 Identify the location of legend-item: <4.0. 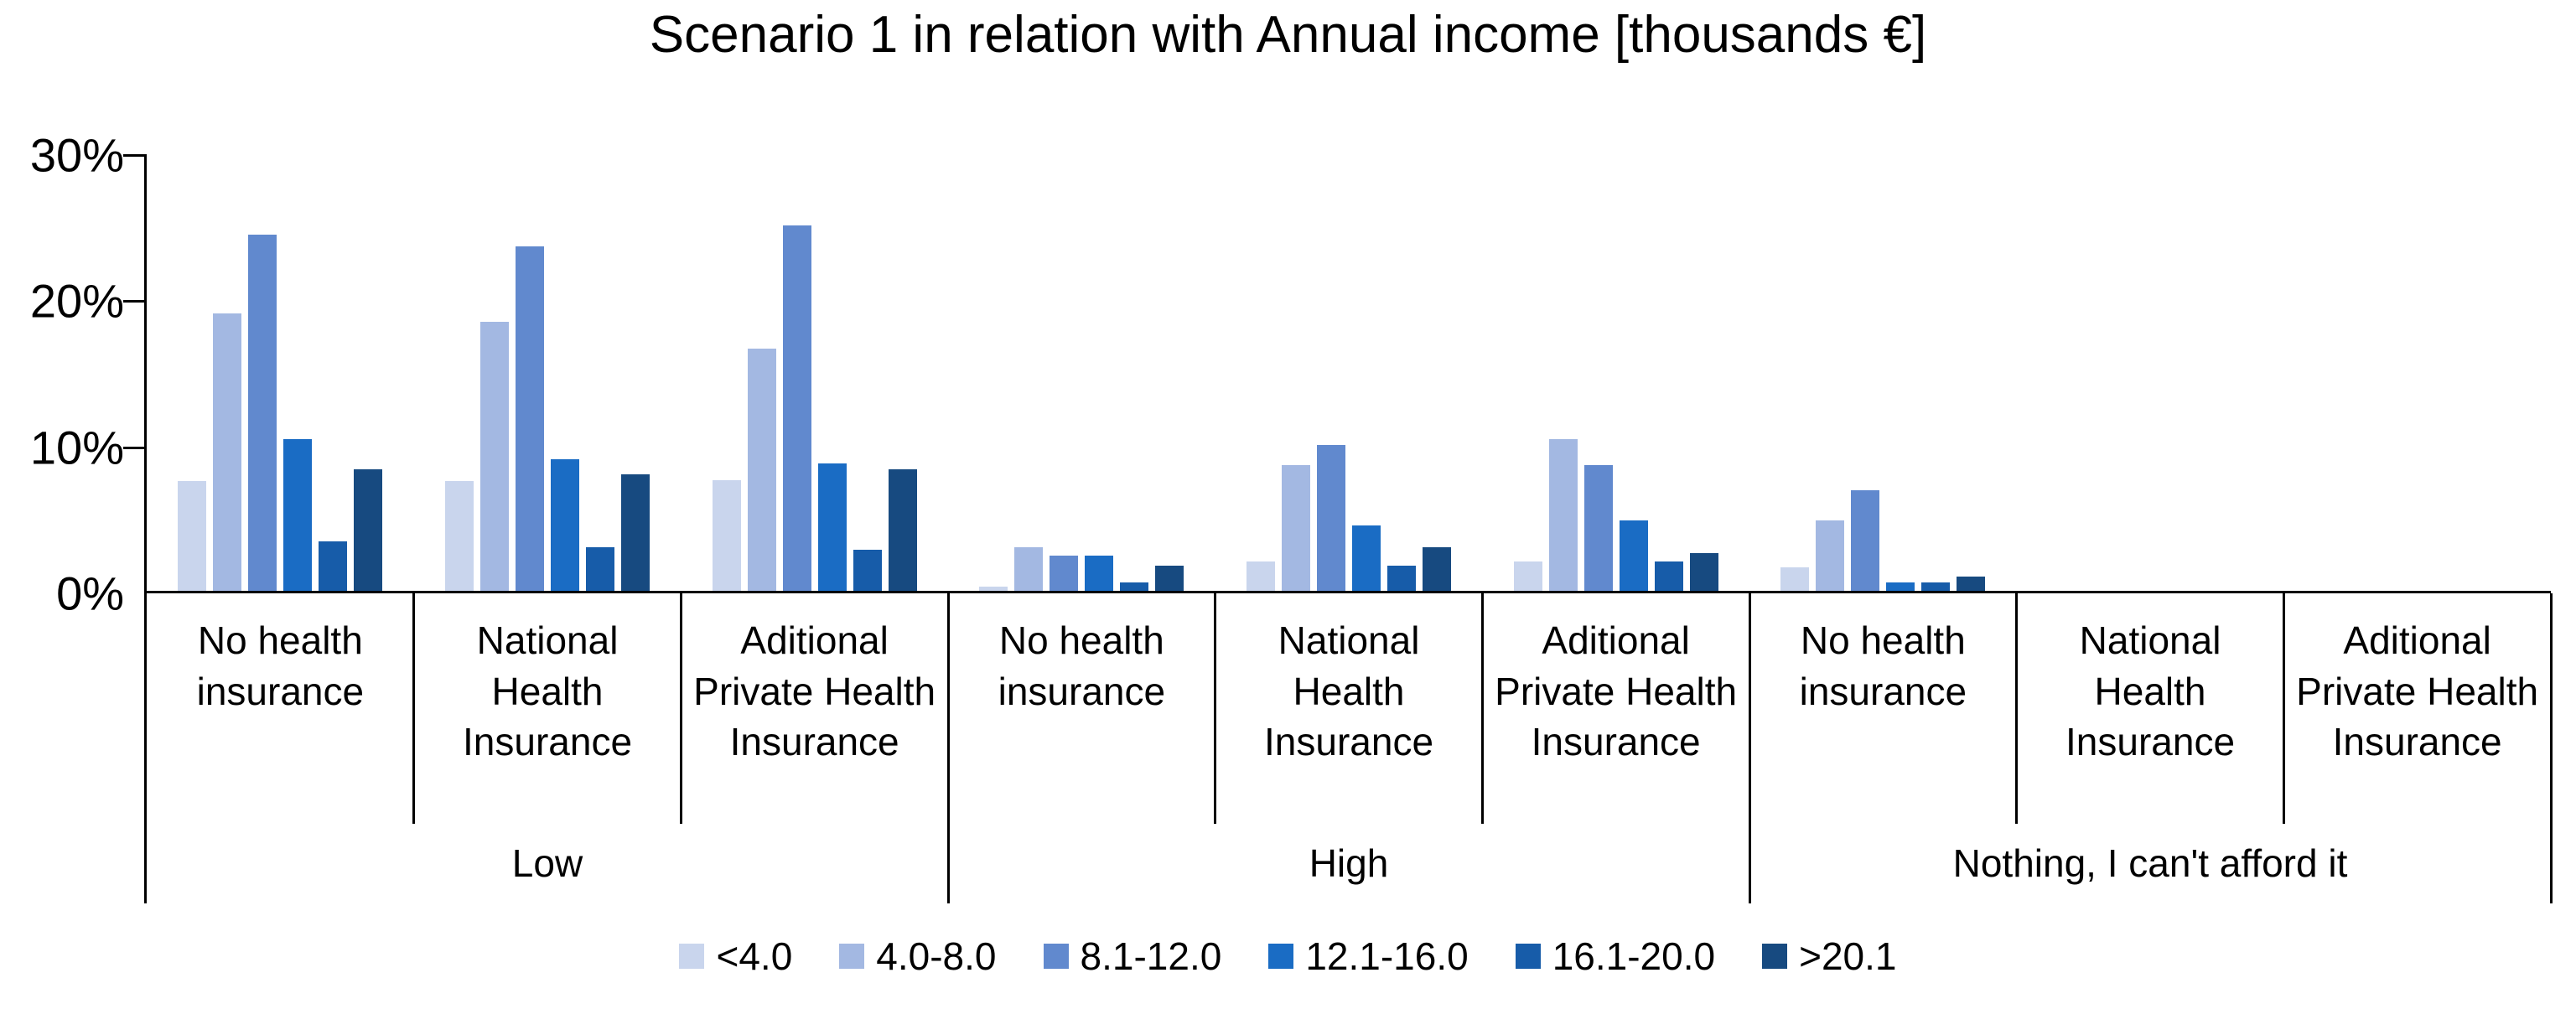
(735, 956).